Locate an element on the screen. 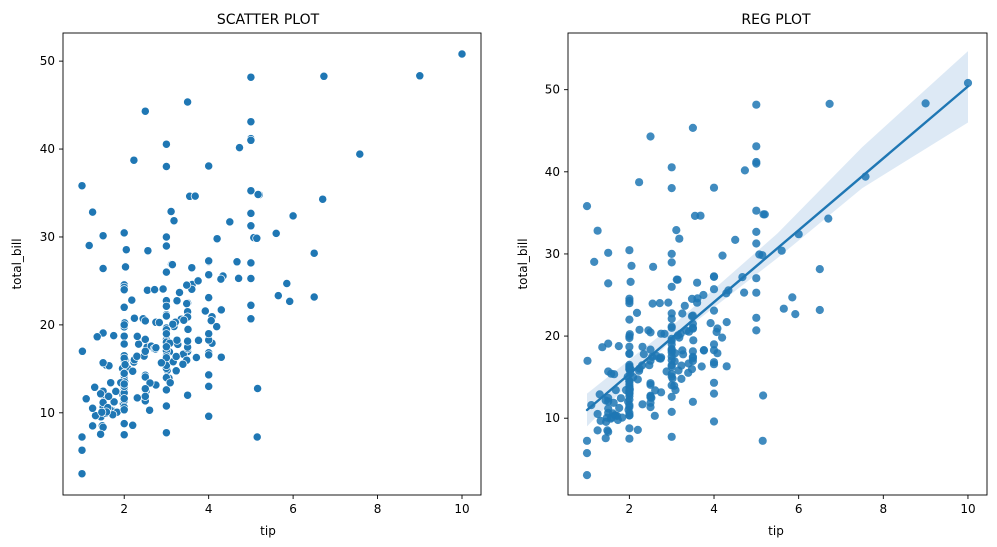 This screenshot has height=547, width=997. scatter-plot-ytick-label: 50 is located at coordinates (47, 61).